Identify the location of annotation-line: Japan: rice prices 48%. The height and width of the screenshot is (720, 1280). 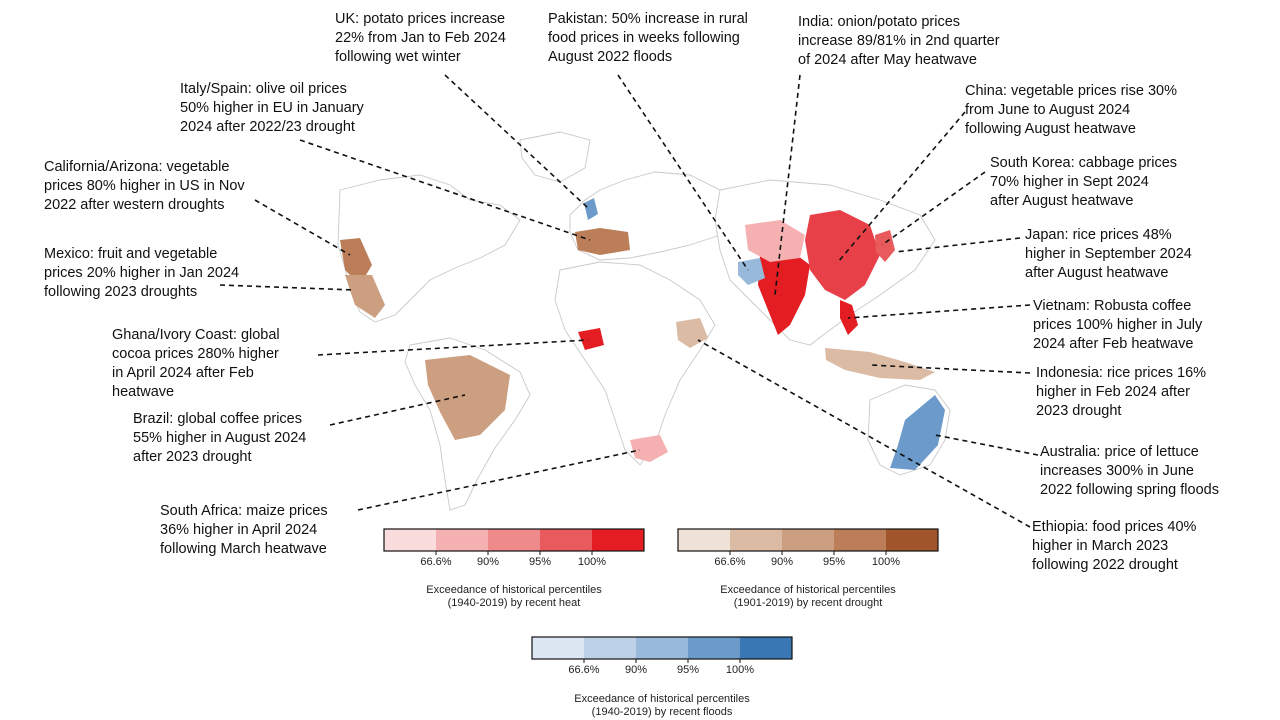
(1098, 235).